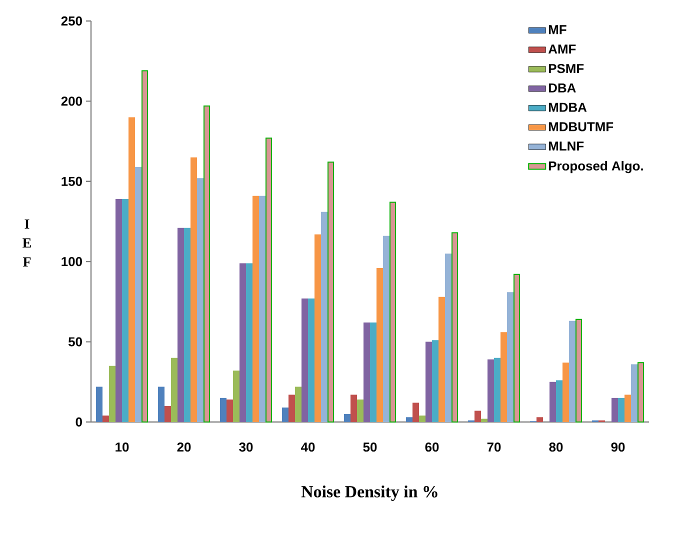 This screenshot has width=697, height=548. I want to click on legend-label: Proposed Algo., so click(595, 167).